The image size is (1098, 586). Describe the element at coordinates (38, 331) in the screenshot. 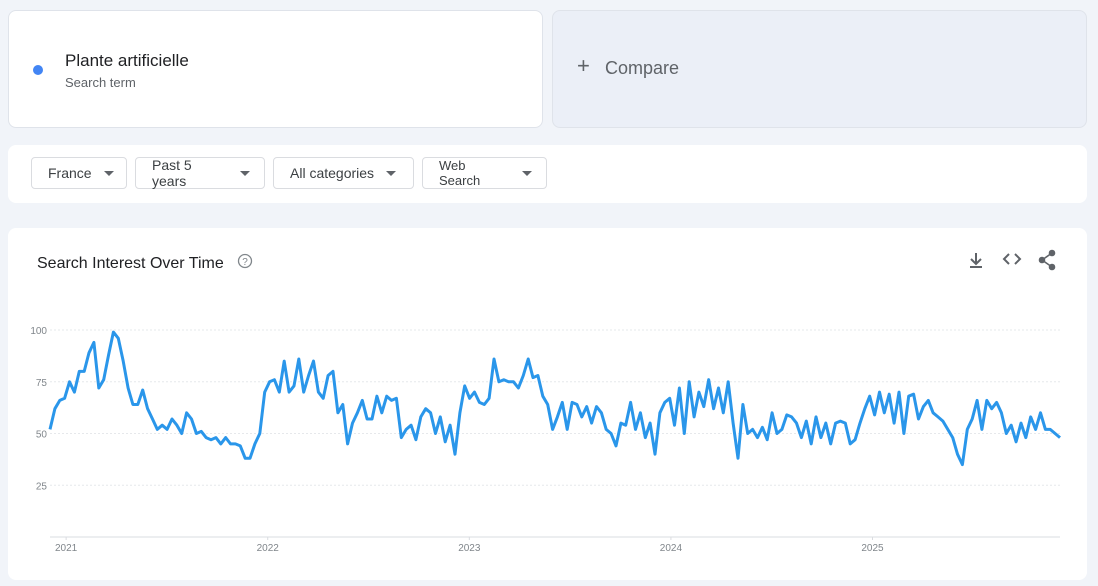

I see `y-tick-label: 100` at that location.